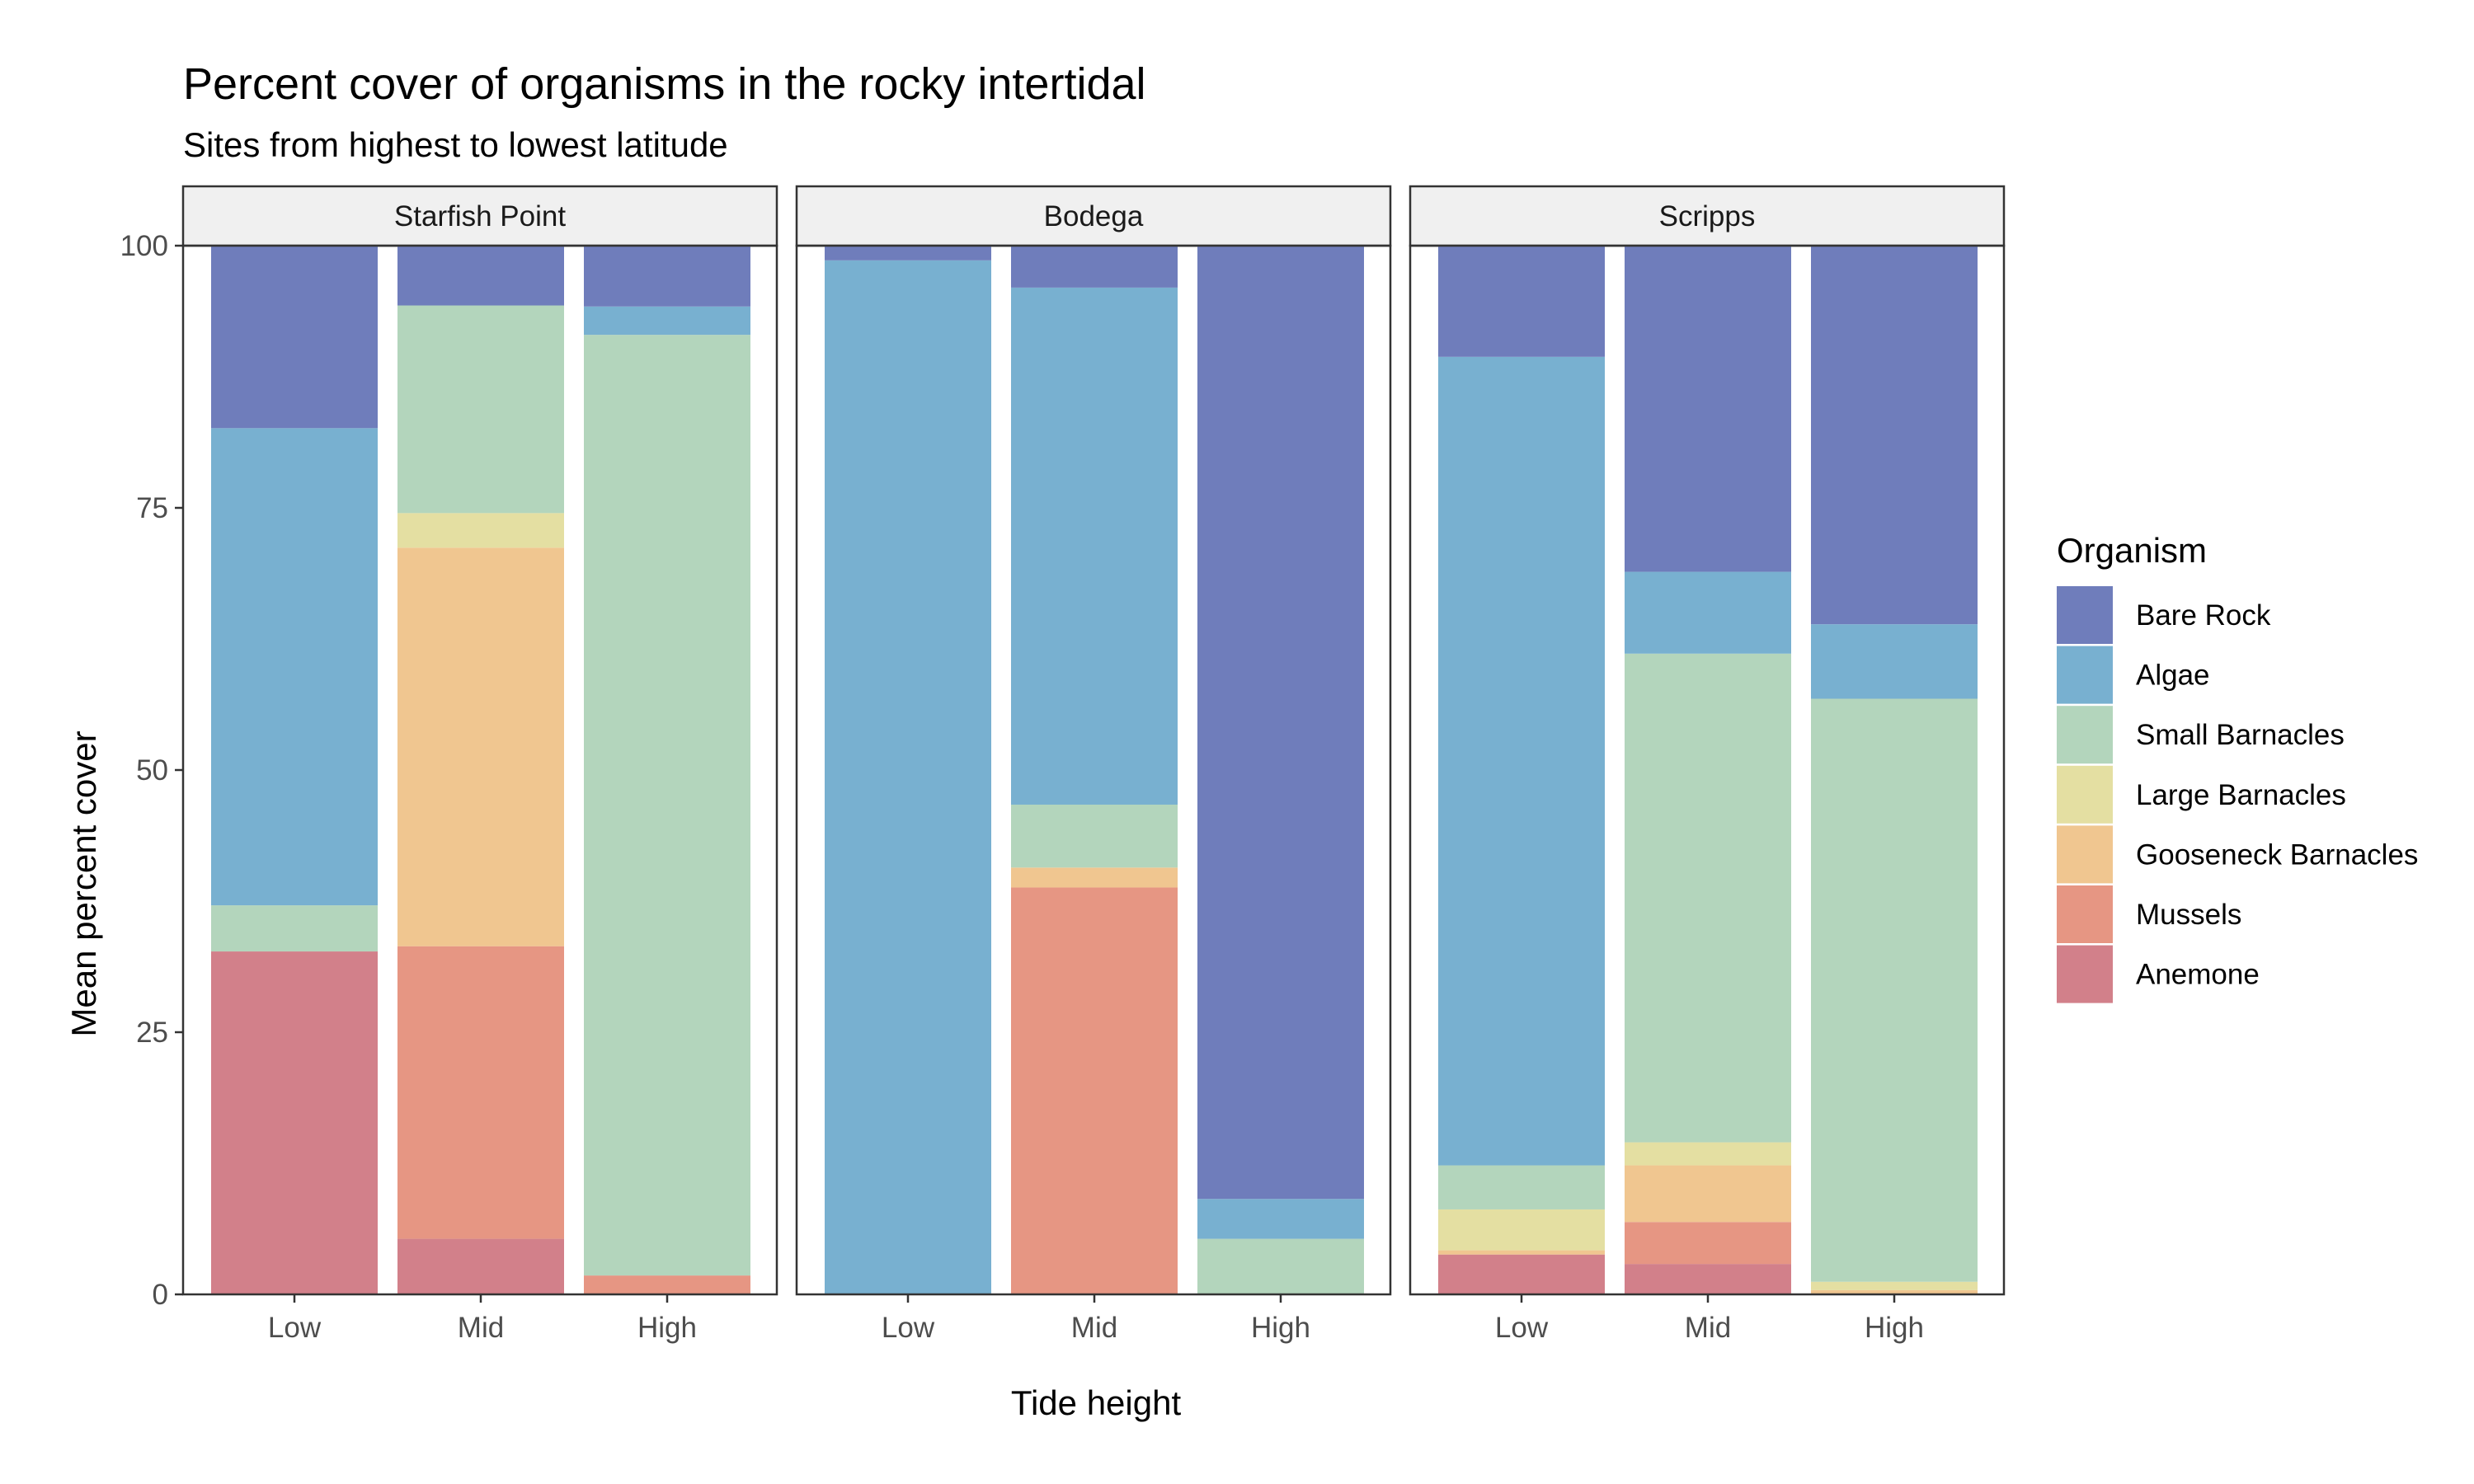 Image resolution: width=2474 pixels, height=1484 pixels. Describe the element at coordinates (2240, 735) in the screenshot. I see `legend-label: Small Barnacles` at that location.